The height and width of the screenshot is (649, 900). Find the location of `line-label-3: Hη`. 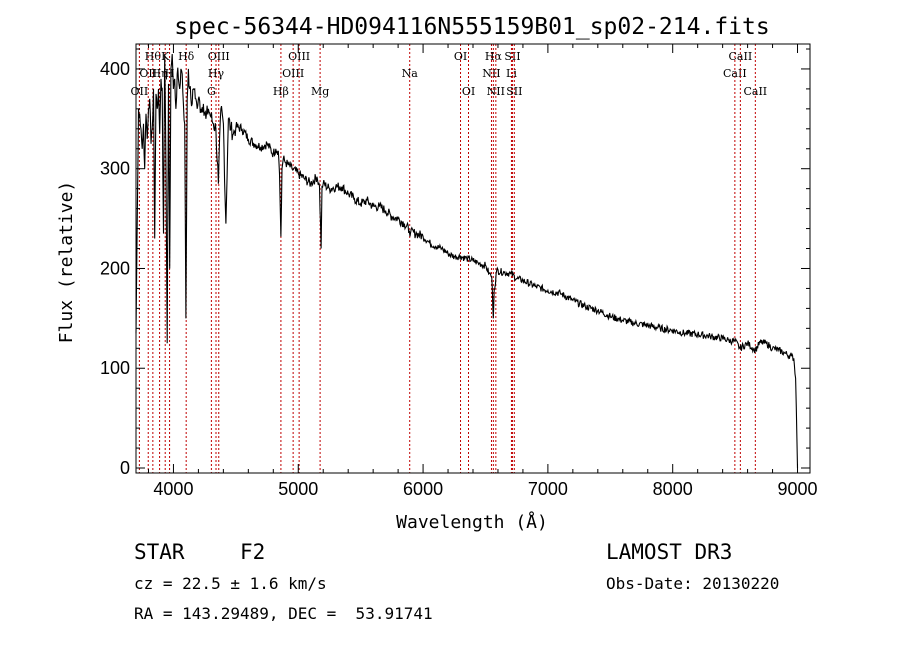

line-label-3: Hη is located at coordinates (159, 73).